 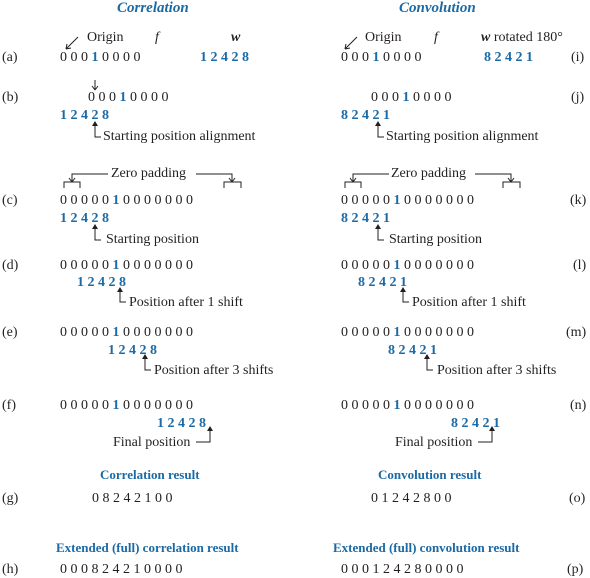 What do you see at coordinates (97, 131) in the screenshot?
I see `note-line-b` at bounding box center [97, 131].